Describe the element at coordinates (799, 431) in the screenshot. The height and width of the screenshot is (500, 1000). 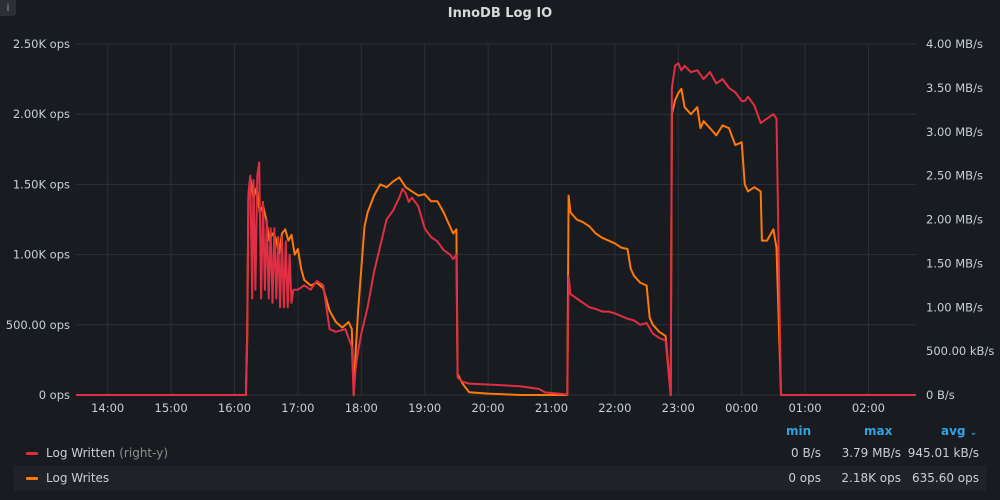
I see `legend-header-min: min` at that location.